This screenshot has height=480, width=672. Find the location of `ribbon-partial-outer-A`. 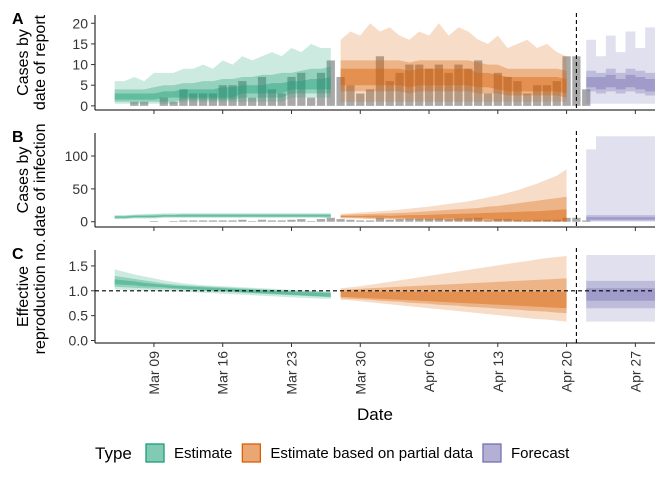

ribbon-partial-outer-A is located at coordinates (453, 62).